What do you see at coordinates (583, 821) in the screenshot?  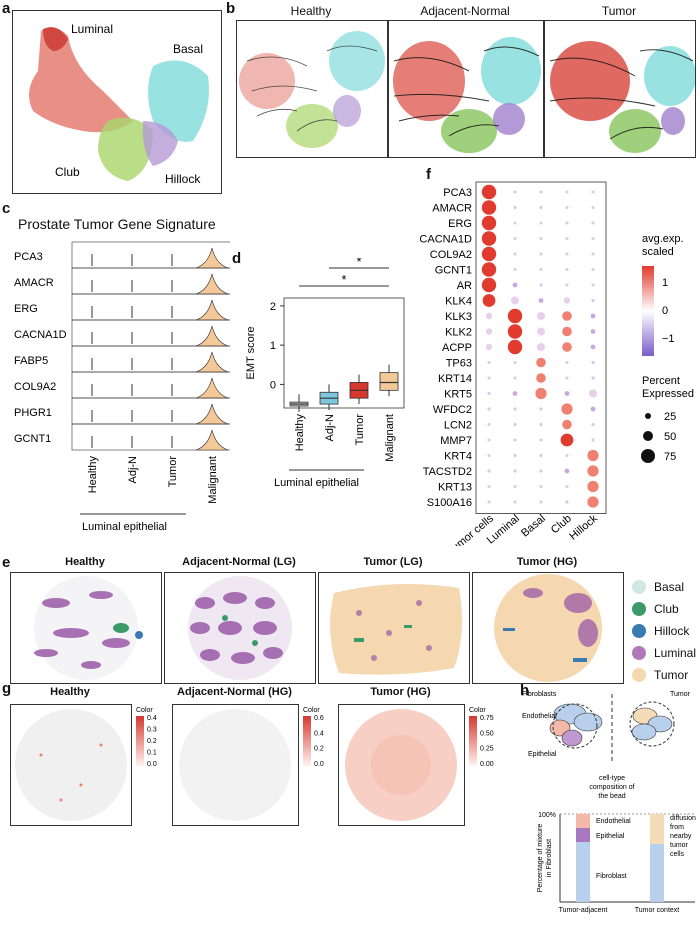 I see `bar-endothelial` at bounding box center [583, 821].